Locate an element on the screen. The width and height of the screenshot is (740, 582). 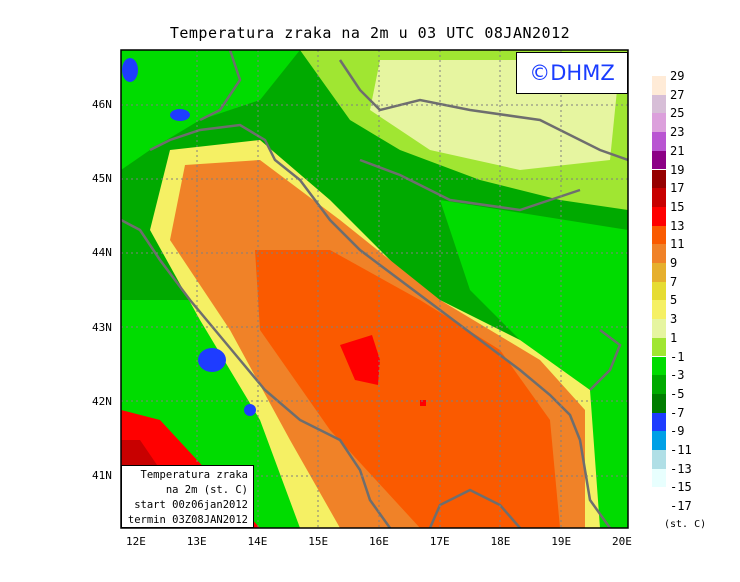
legend-label: 3 is located at coordinates (674, 319).